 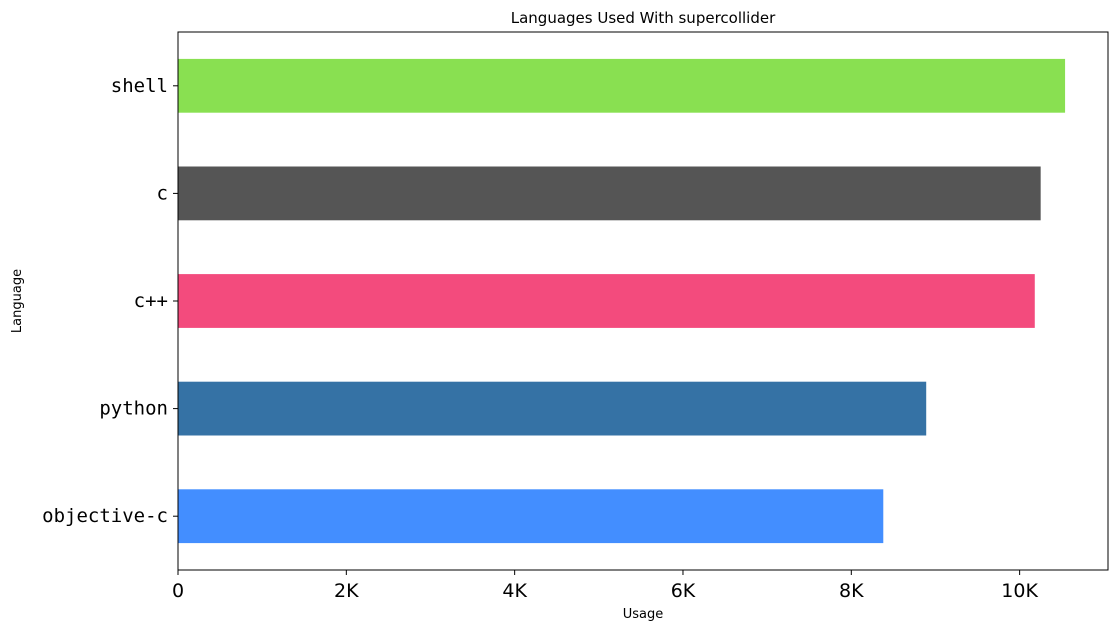 I want to click on y-tick-label: objective-c, so click(x=105, y=516).